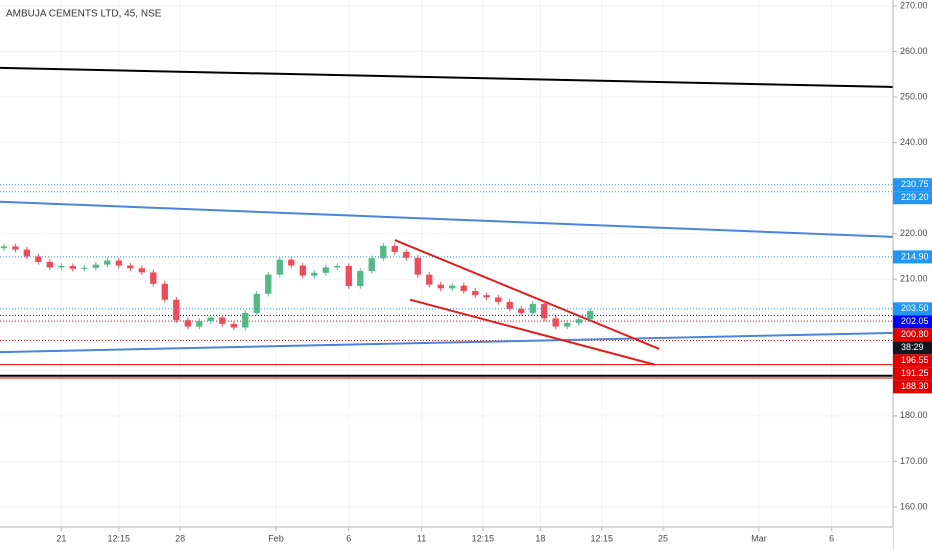 The height and width of the screenshot is (550, 932). I want to click on level-label: 230.75, so click(915, 184).